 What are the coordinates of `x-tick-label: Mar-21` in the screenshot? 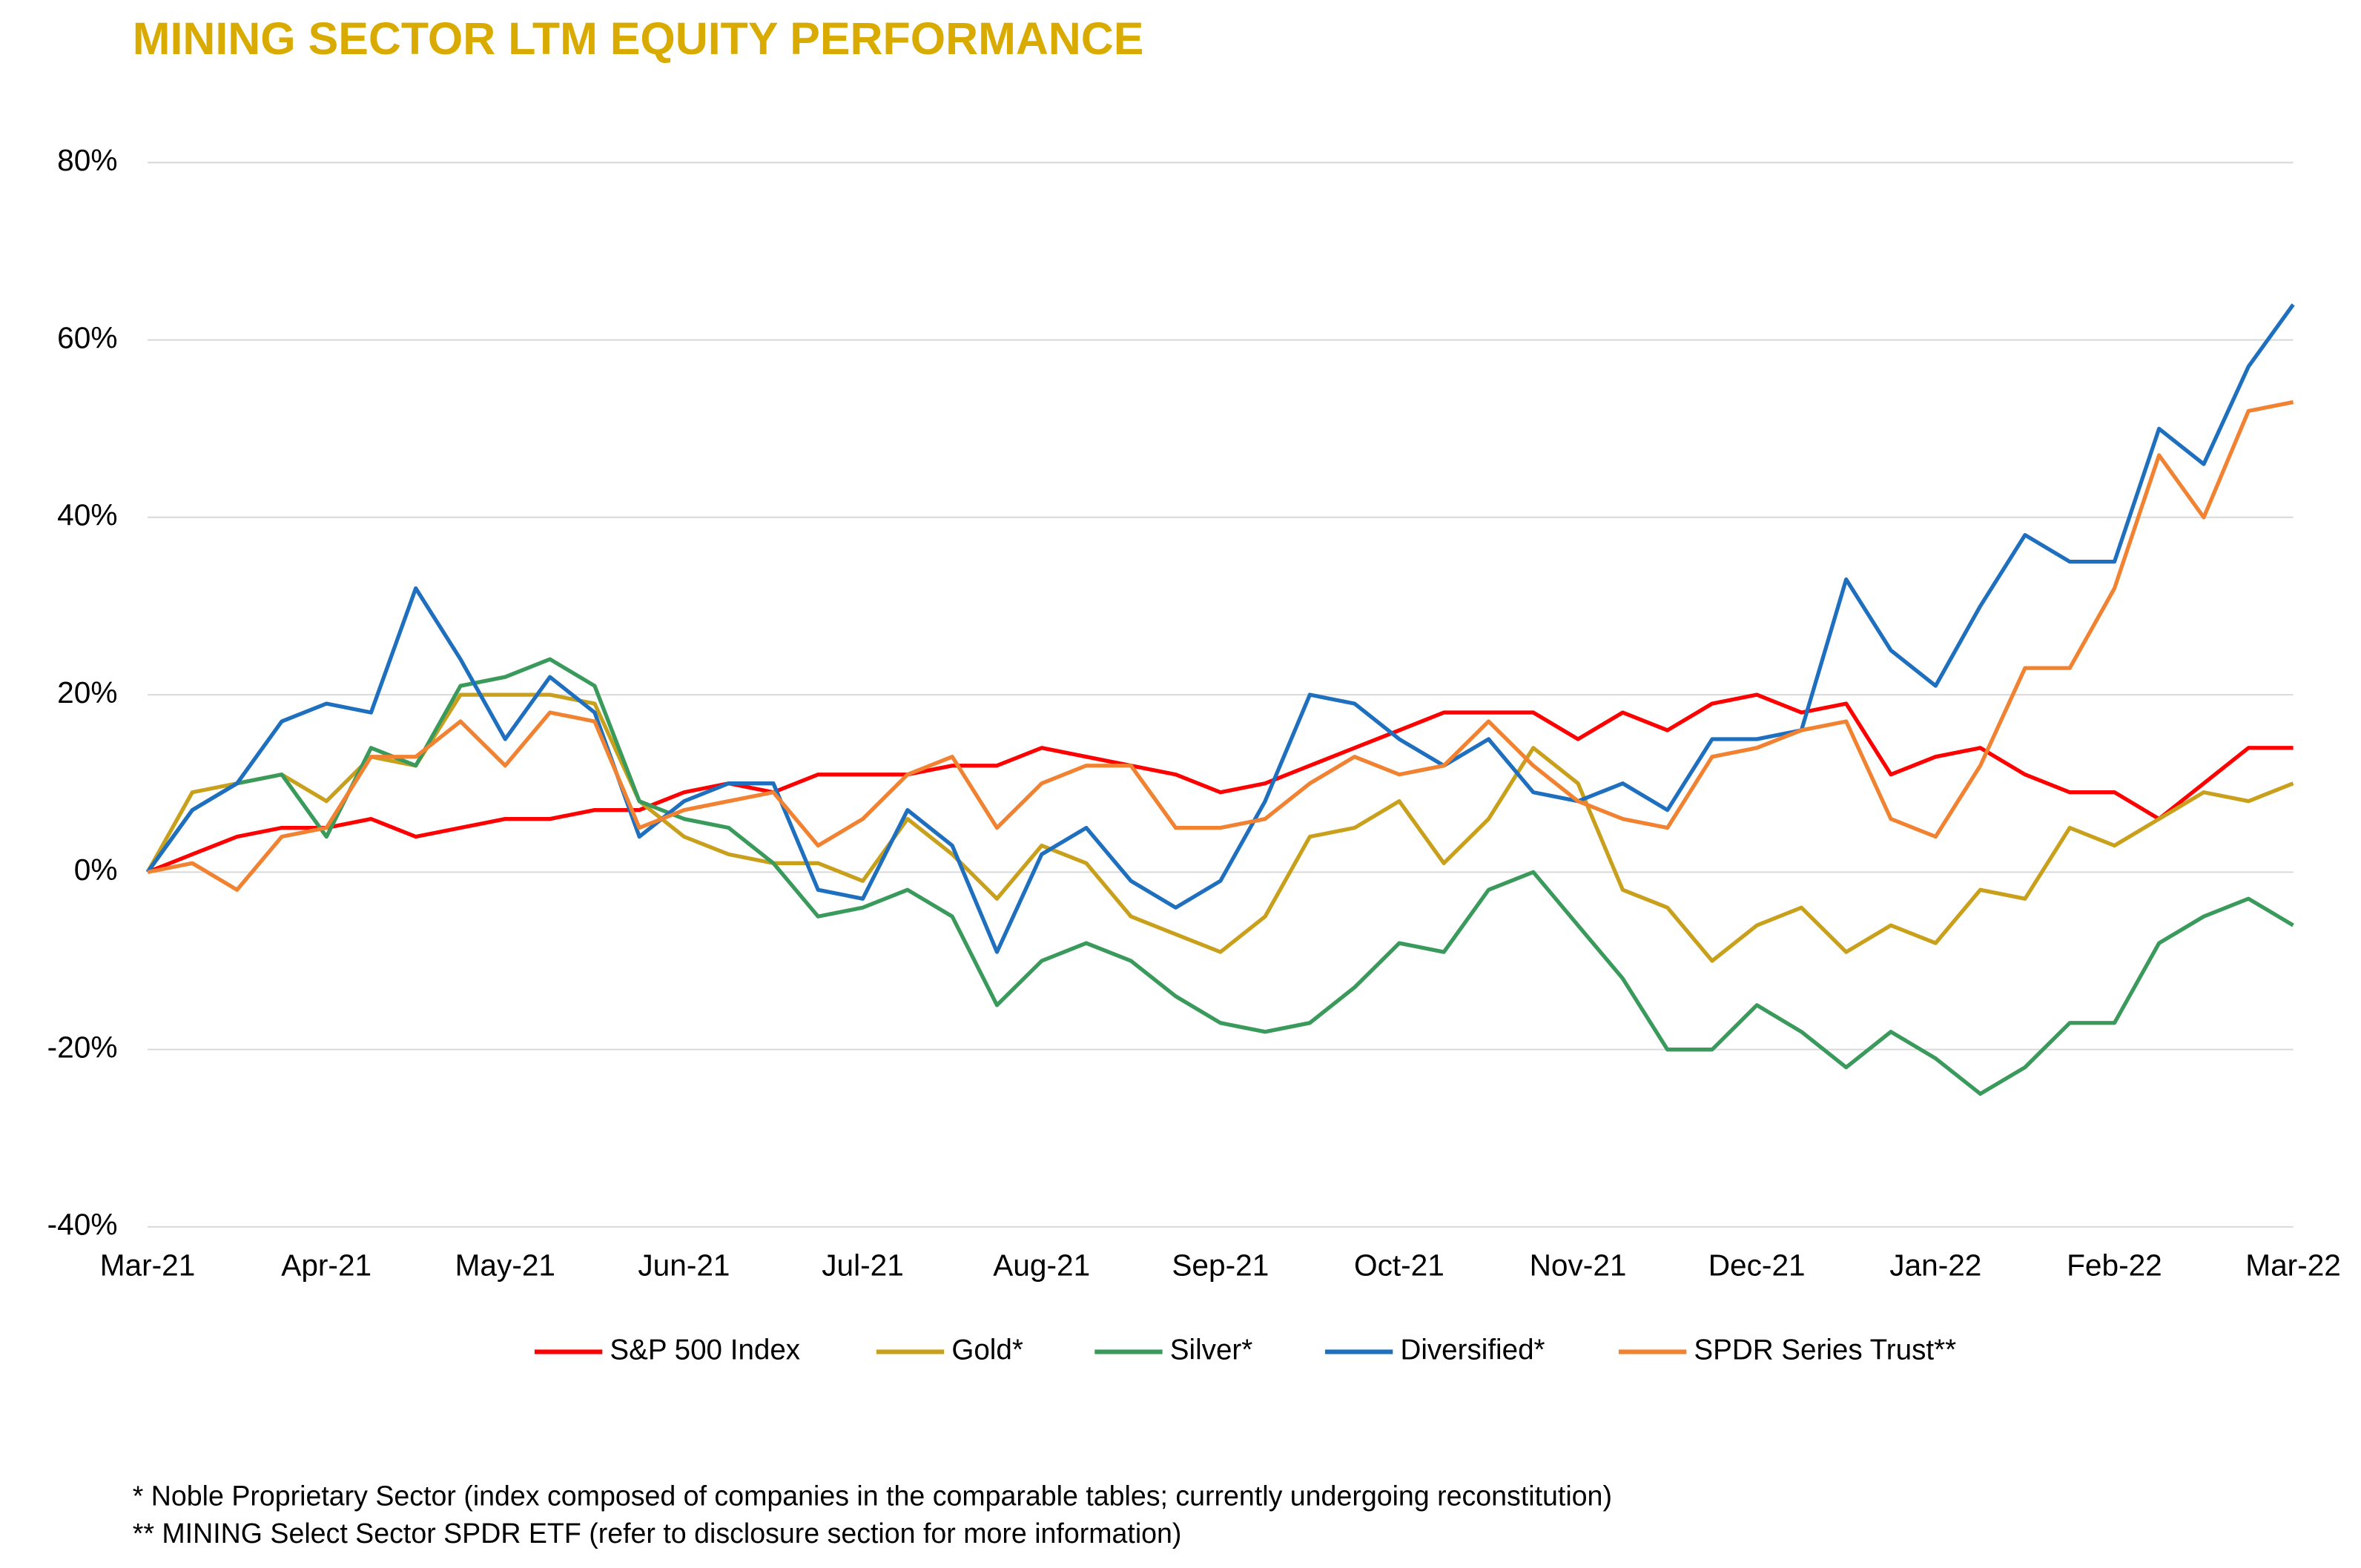 It's located at (148, 1265).